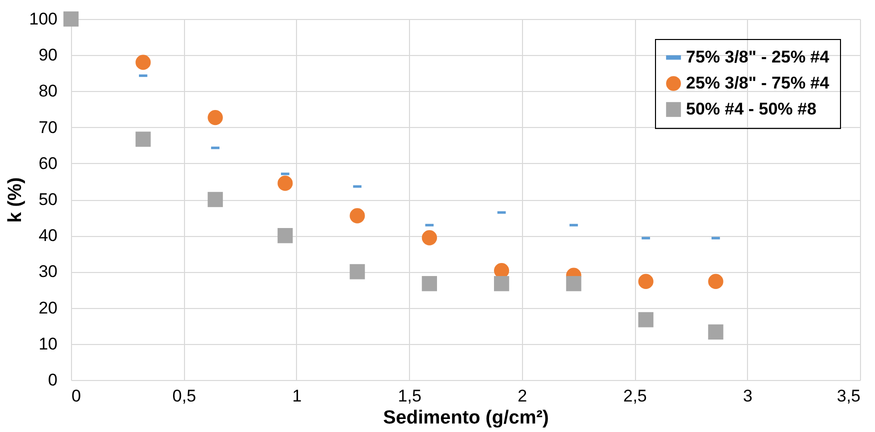 The height and width of the screenshot is (432, 875). Describe the element at coordinates (48, 344) in the screenshot. I see `y-tick-label: 10` at that location.